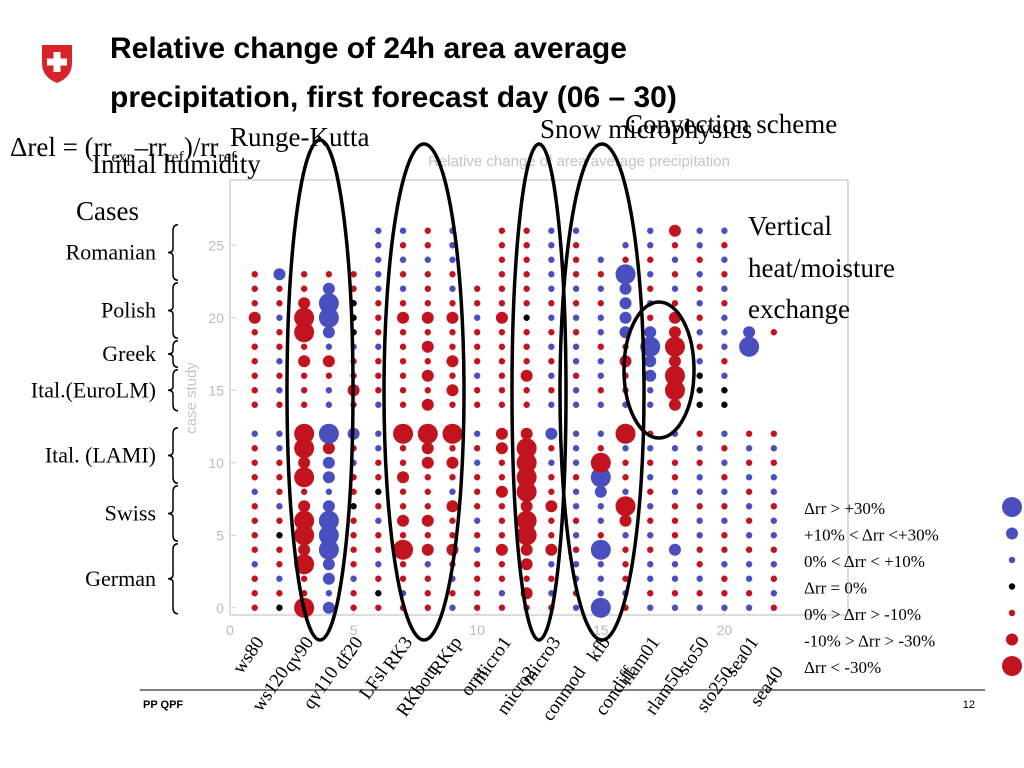 The height and width of the screenshot is (768, 1024). Describe the element at coordinates (220, 535) in the screenshot. I see `y-tick-label: 5` at that location.